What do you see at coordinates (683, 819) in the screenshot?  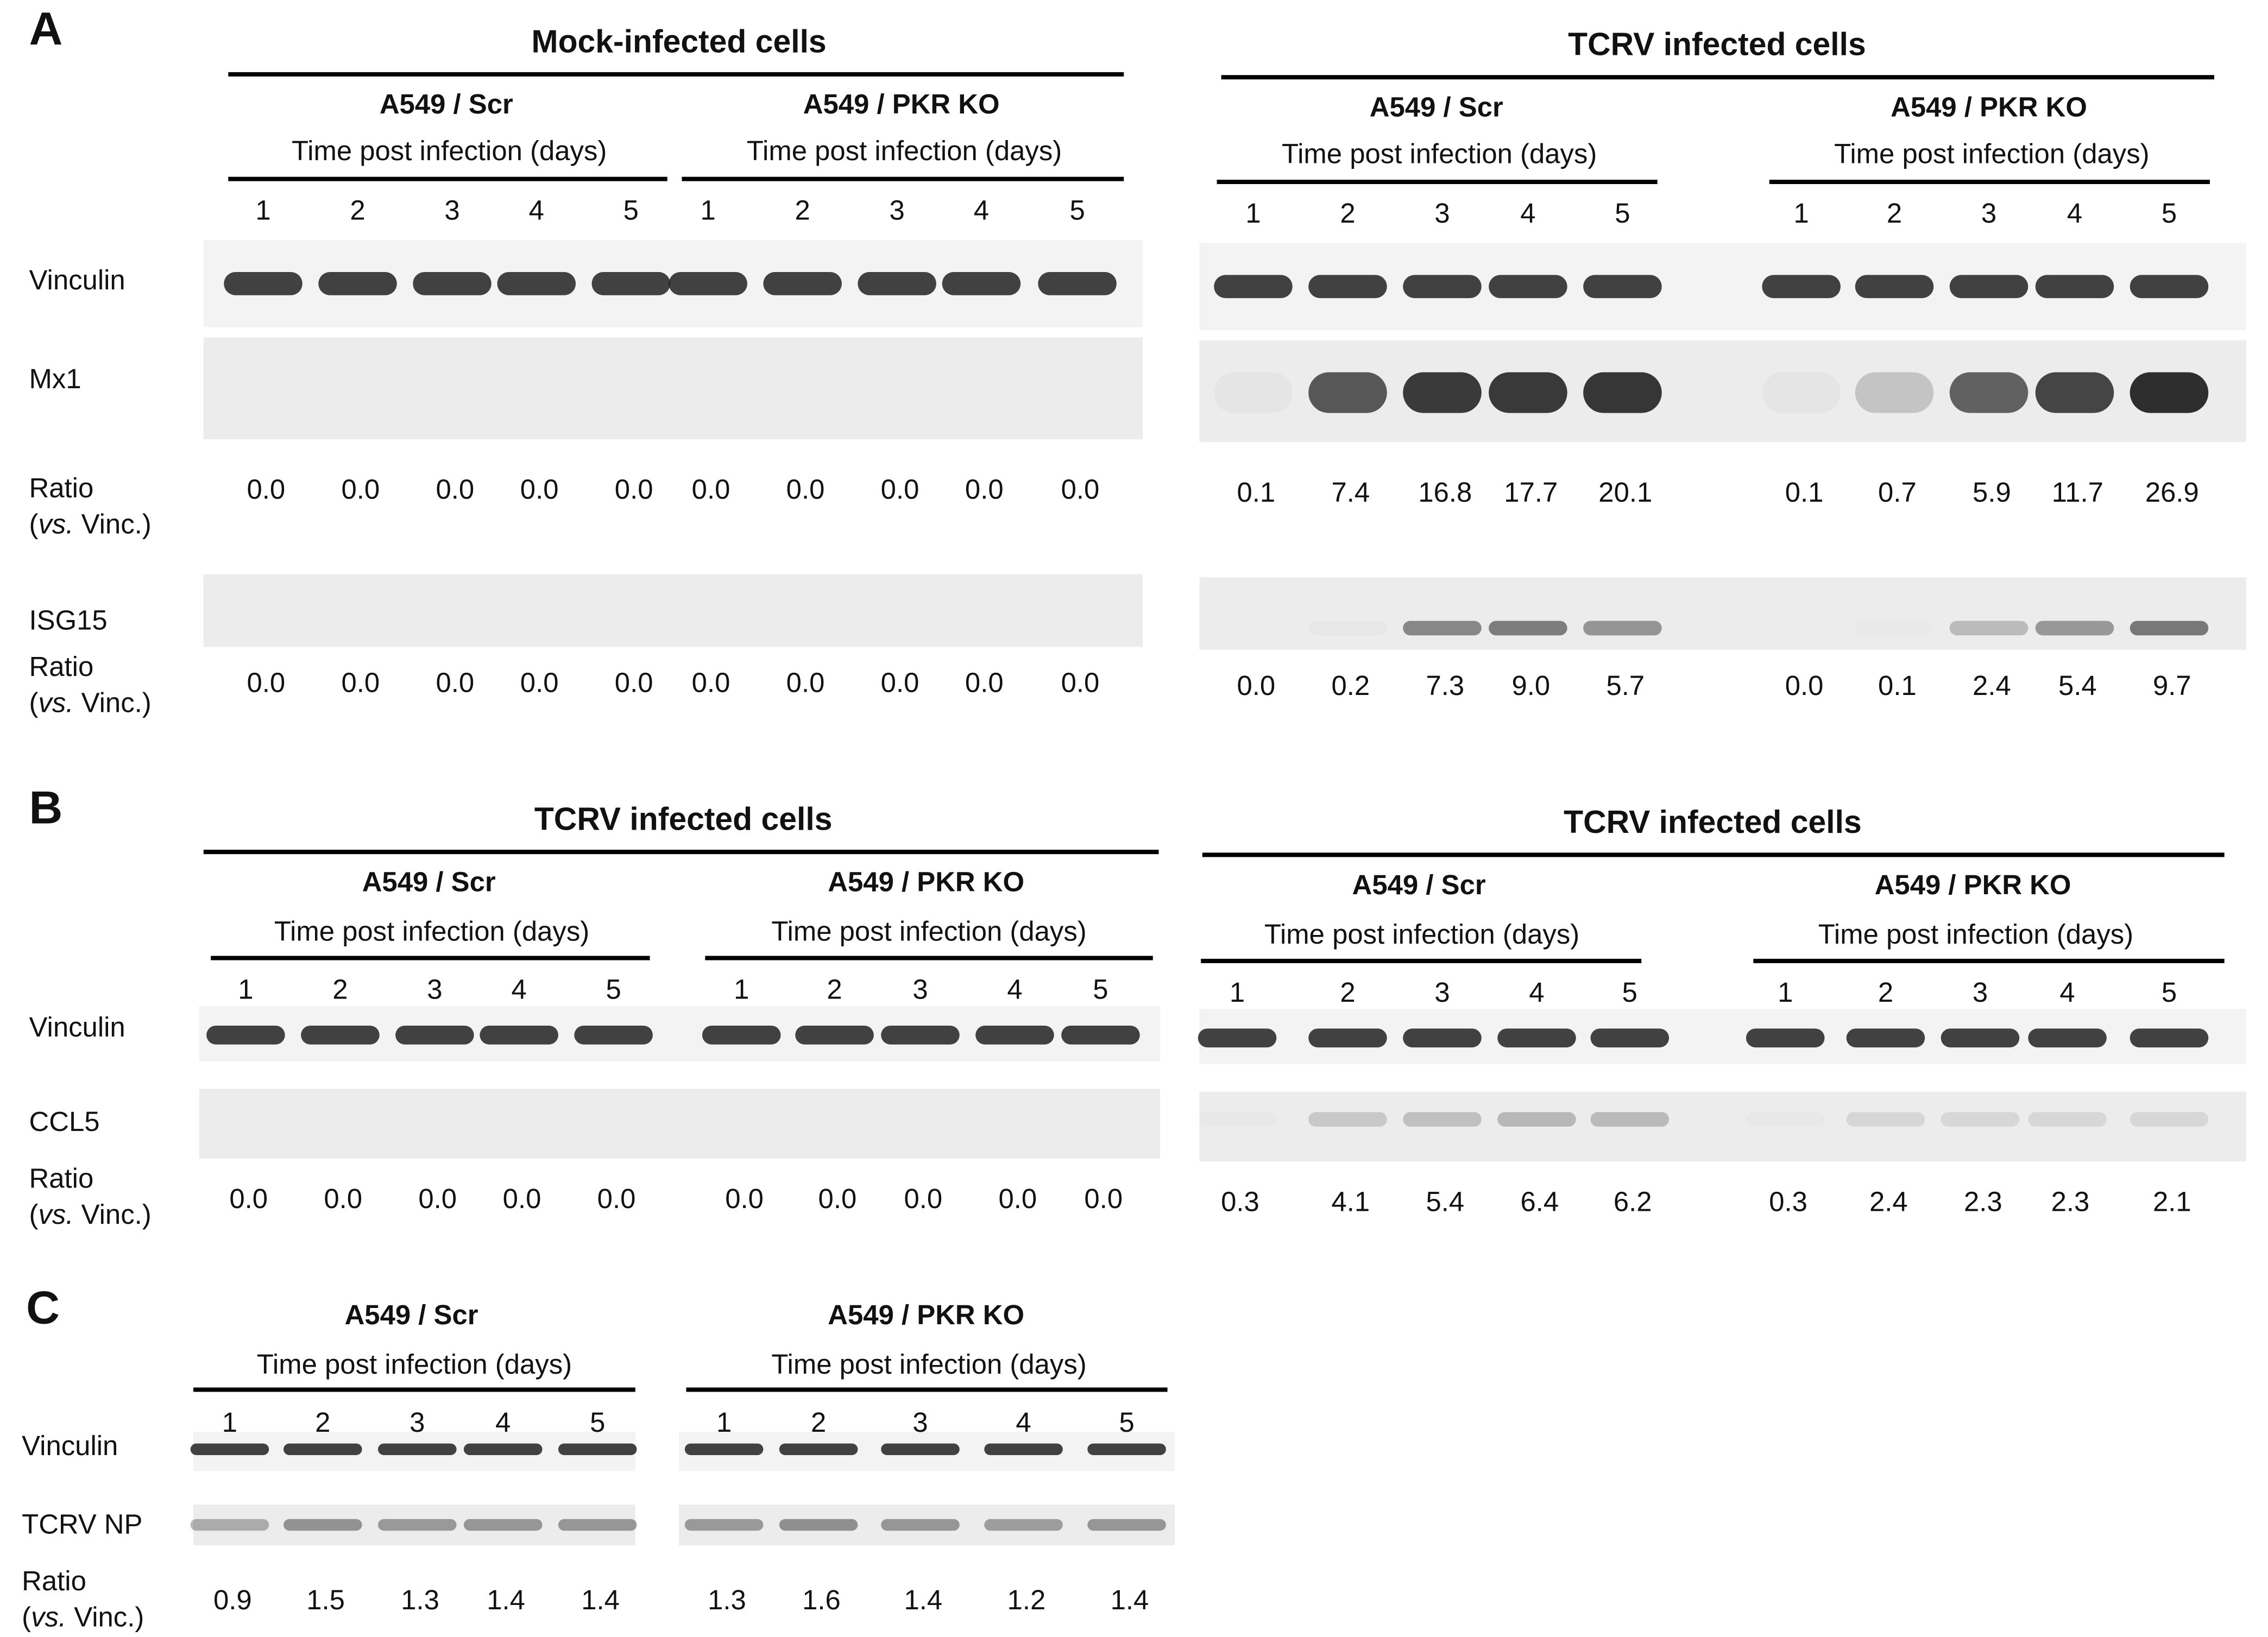 I see `group-title: TCRV infected cells` at bounding box center [683, 819].